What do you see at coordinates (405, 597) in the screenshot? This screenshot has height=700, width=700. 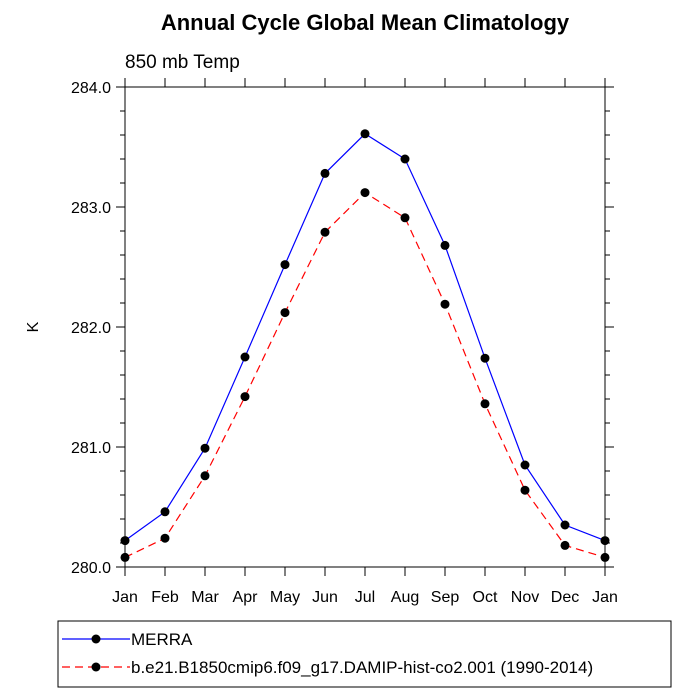 I see `x-tick-label: Aug` at bounding box center [405, 597].